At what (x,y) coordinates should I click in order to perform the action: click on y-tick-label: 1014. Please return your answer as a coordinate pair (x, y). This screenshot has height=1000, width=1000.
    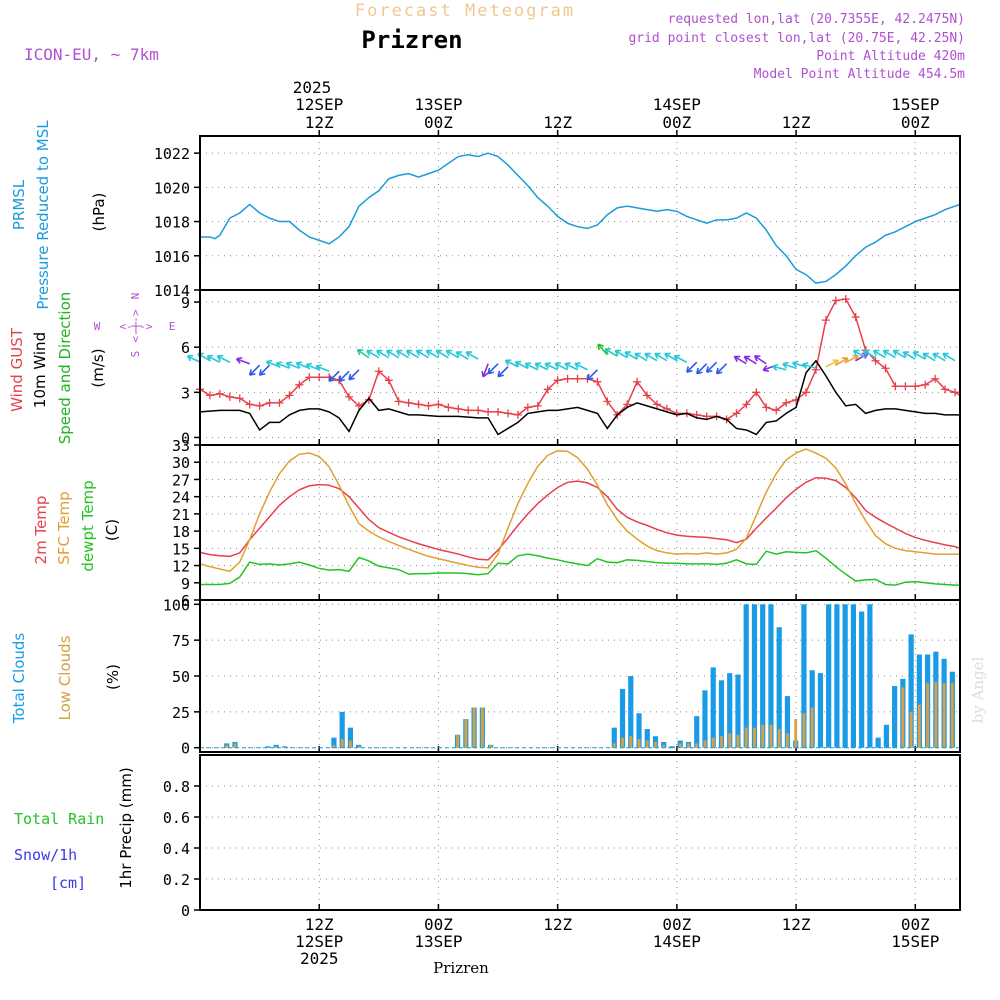
    Looking at the image, I should click on (172, 291).